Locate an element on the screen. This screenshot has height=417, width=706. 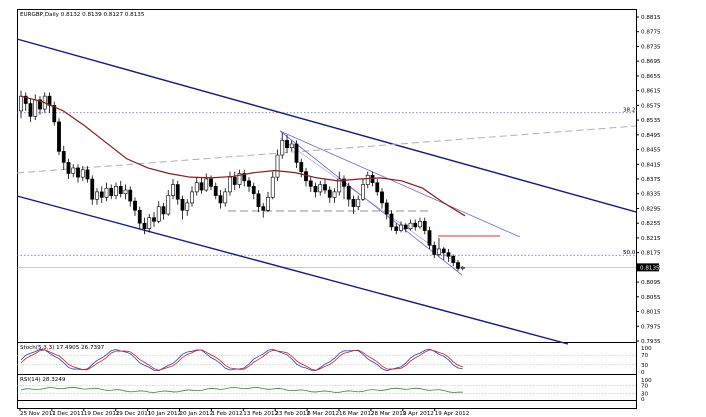
price-tick-label: 0.8495 is located at coordinates (651, 136).